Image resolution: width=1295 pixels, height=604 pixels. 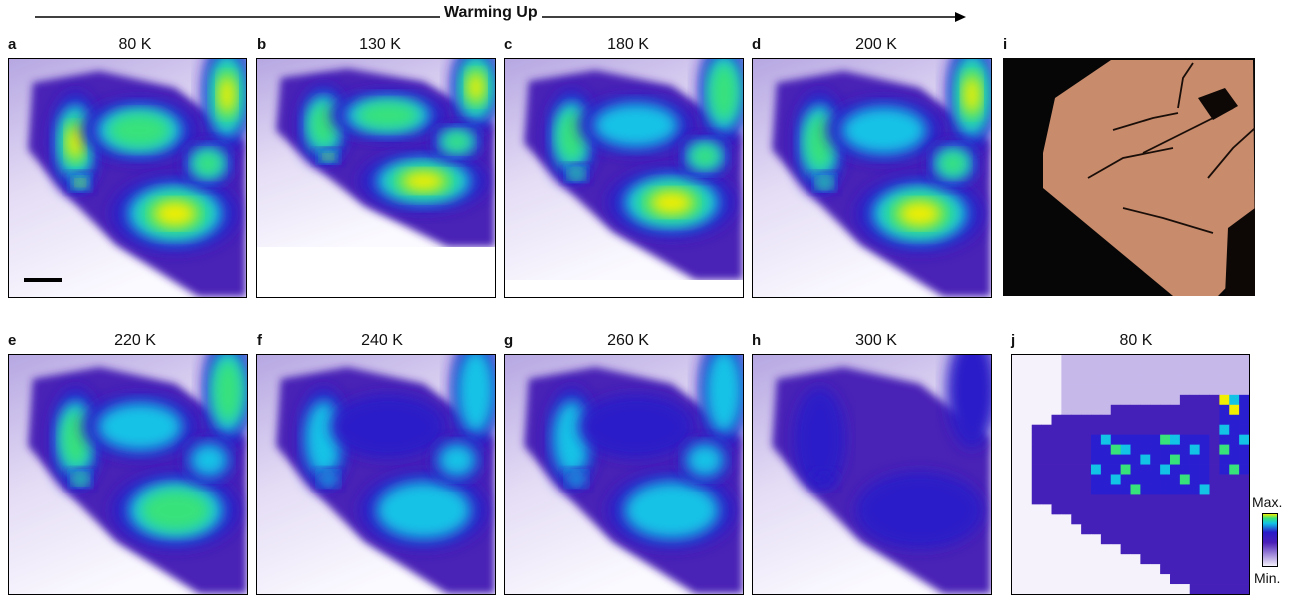 What do you see at coordinates (1130, 163) in the screenshot?
I see `crack-line` at bounding box center [1130, 163].